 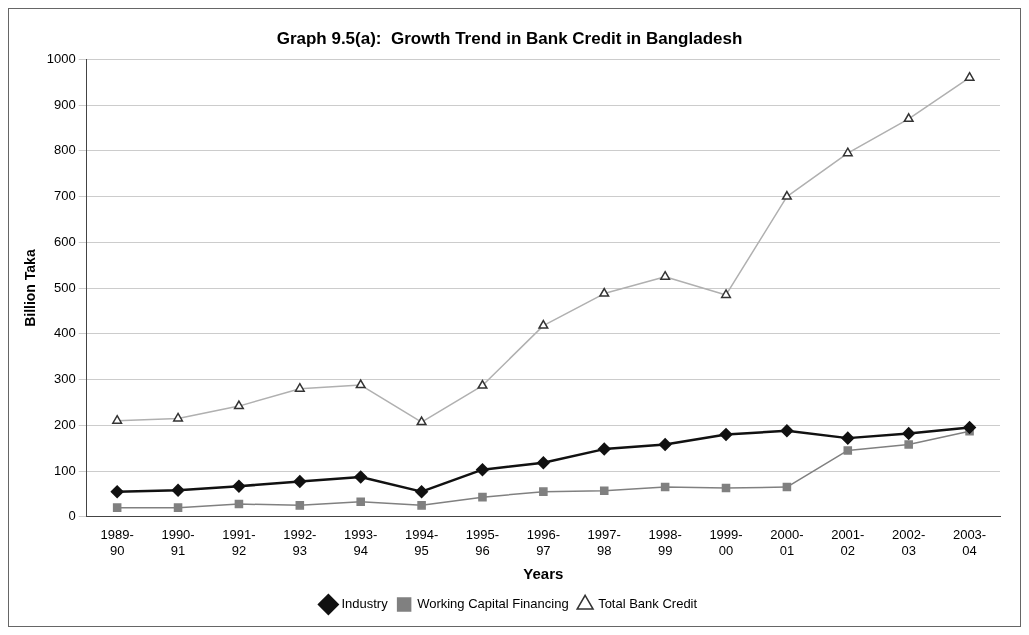 I want to click on x-tick-label: 1989-90, so click(x=117, y=542).